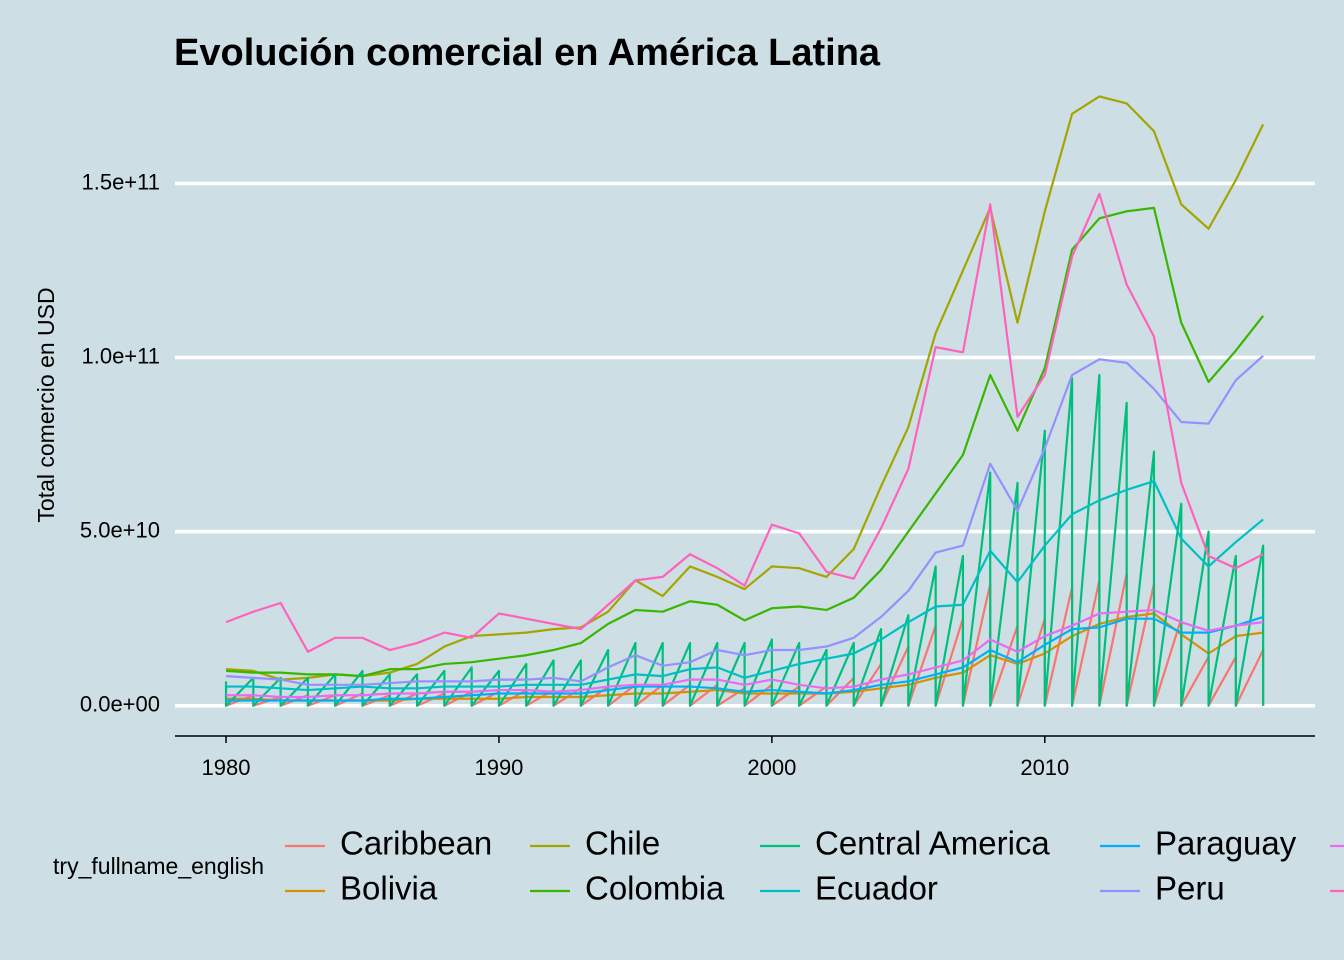  Describe the element at coordinates (655, 888) in the screenshot. I see `legend-label: Colombia` at that location.